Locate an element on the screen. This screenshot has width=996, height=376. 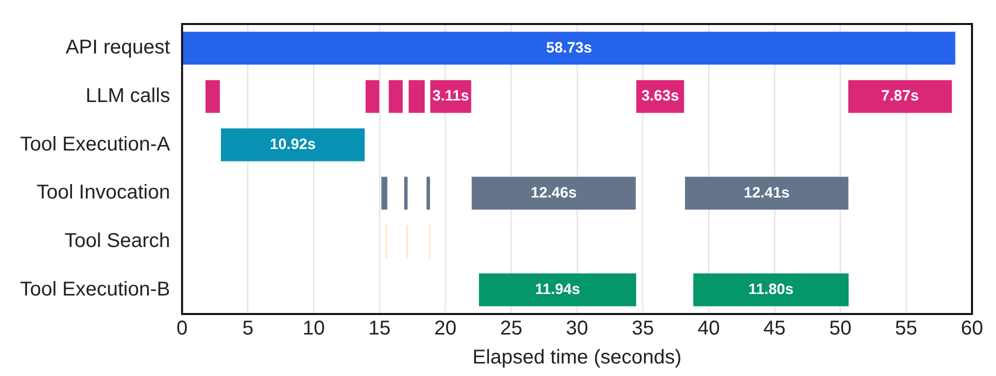
data-label: 12.41s is located at coordinates (767, 193).